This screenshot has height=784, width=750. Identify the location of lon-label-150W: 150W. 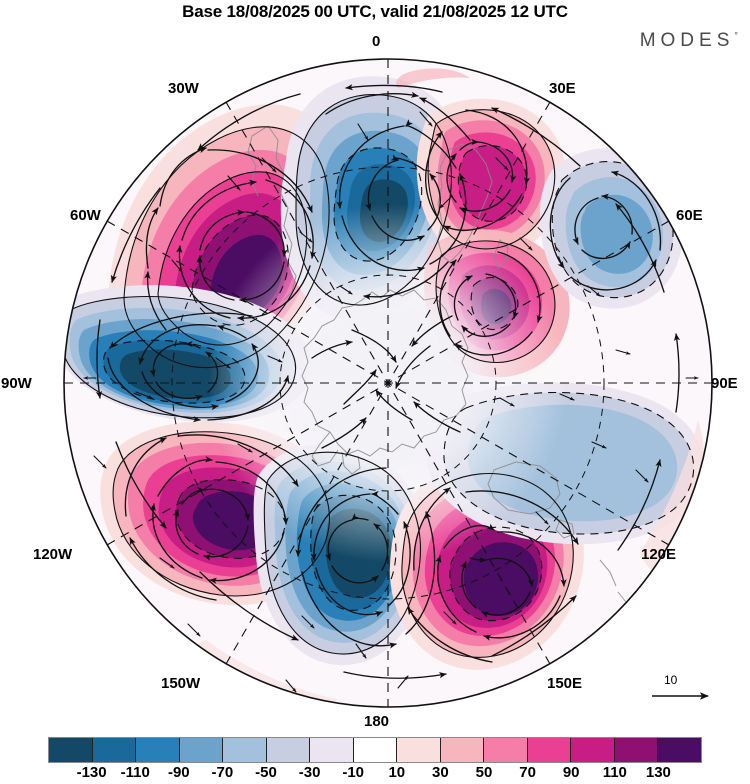
(181, 683).